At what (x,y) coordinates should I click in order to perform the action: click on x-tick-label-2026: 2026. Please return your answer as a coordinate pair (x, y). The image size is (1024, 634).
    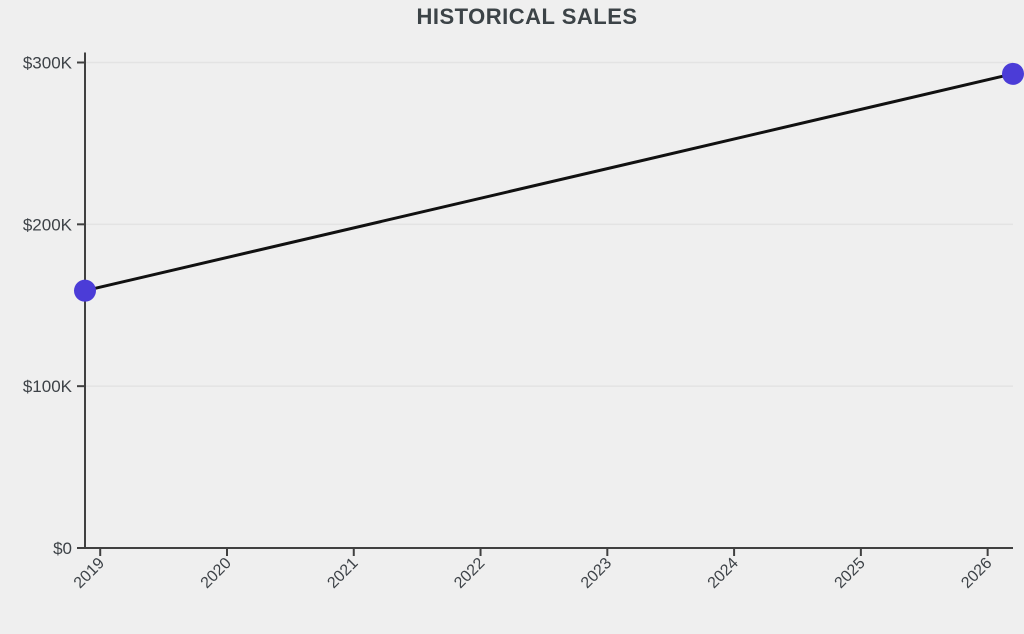
    Looking at the image, I should click on (976, 573).